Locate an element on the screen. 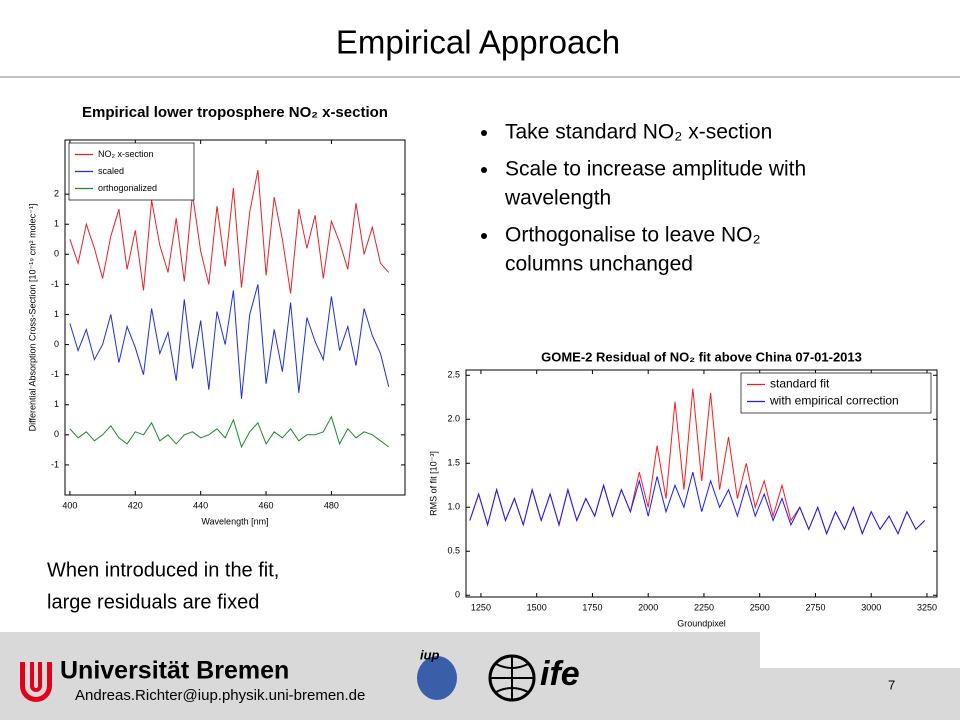 This screenshot has width=960, height=725. x-tick-label: 3000 is located at coordinates (871, 607).